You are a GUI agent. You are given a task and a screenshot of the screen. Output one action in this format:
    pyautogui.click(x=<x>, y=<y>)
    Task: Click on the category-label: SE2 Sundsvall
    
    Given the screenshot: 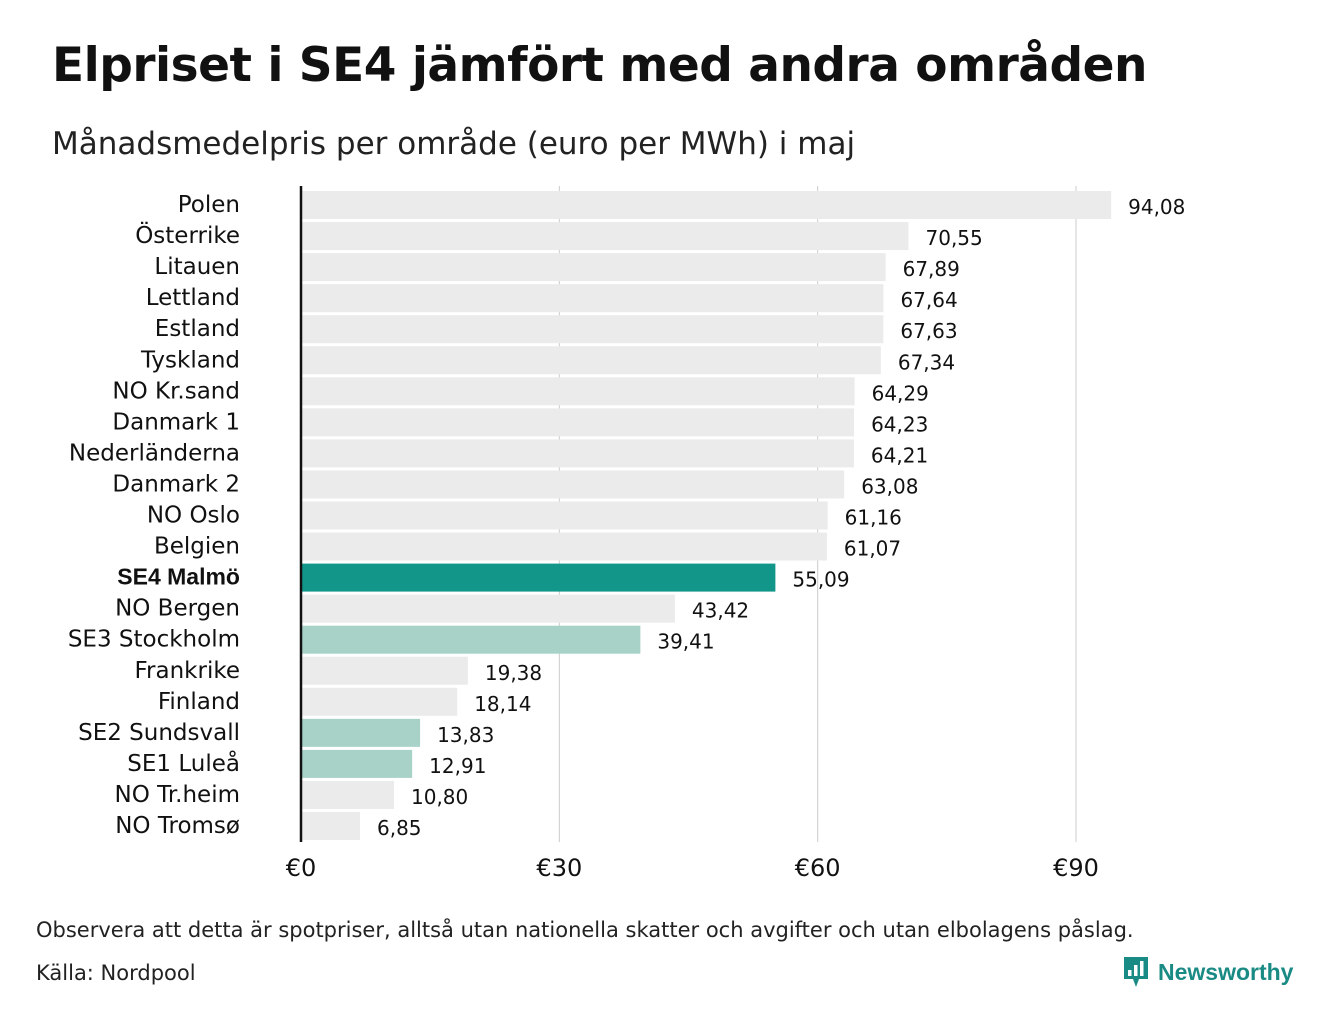 What is the action you would take?
    pyautogui.click(x=159, y=733)
    